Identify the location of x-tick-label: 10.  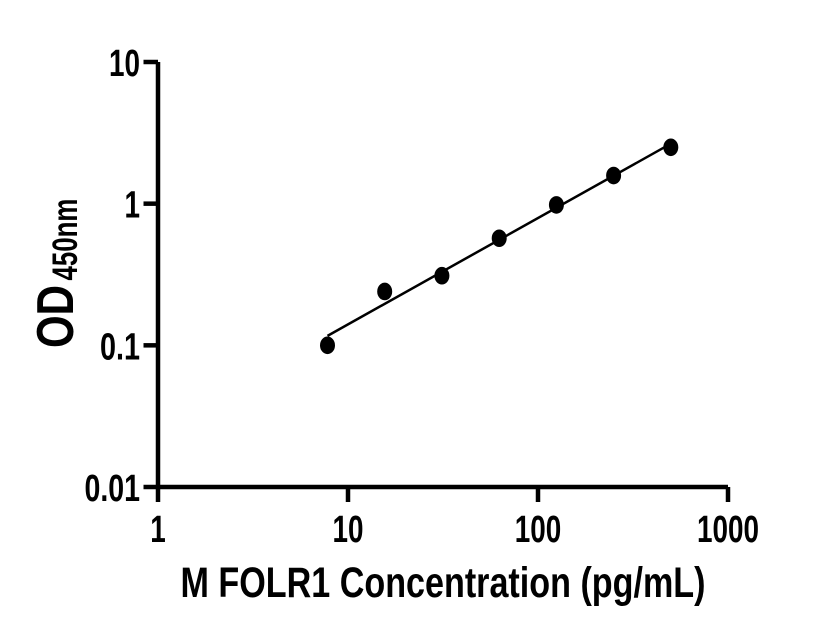
(348, 530).